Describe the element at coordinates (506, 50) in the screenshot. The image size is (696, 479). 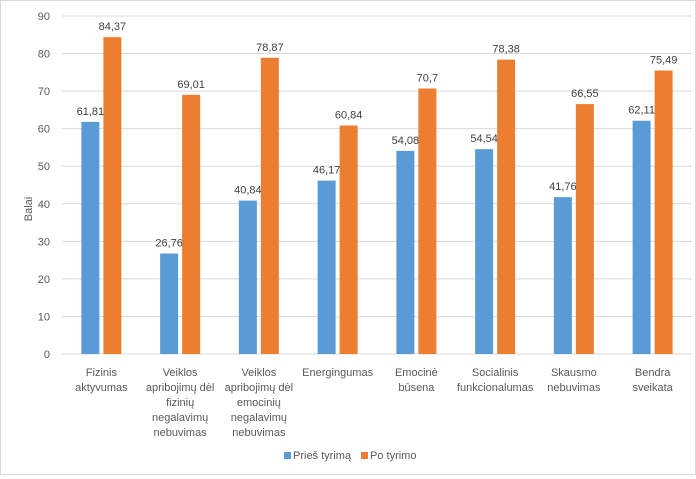
I see `data-label-after: 78,38` at that location.